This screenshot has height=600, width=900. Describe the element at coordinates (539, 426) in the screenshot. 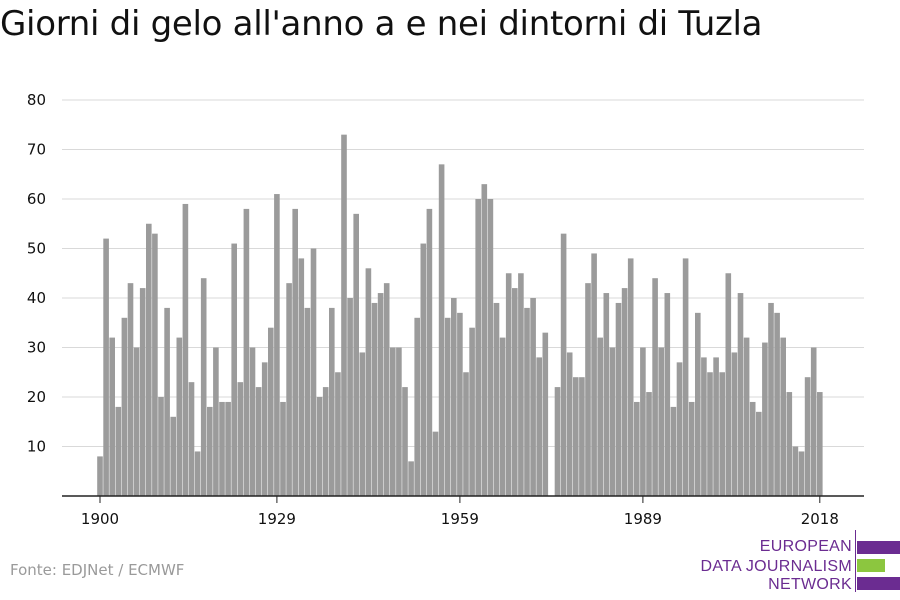

I see `bar-1972` at that location.